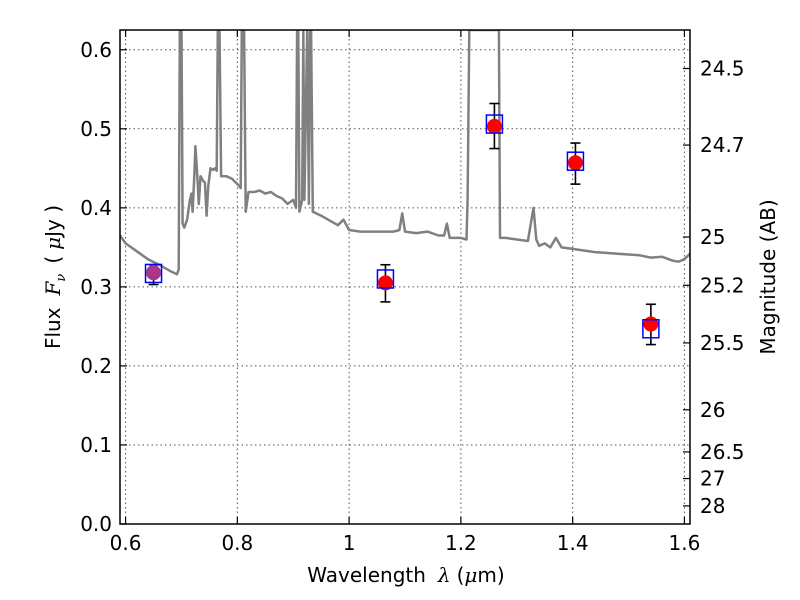  Describe the element at coordinates (712, 237) in the screenshot. I see `right-tick-label: 25` at that location.